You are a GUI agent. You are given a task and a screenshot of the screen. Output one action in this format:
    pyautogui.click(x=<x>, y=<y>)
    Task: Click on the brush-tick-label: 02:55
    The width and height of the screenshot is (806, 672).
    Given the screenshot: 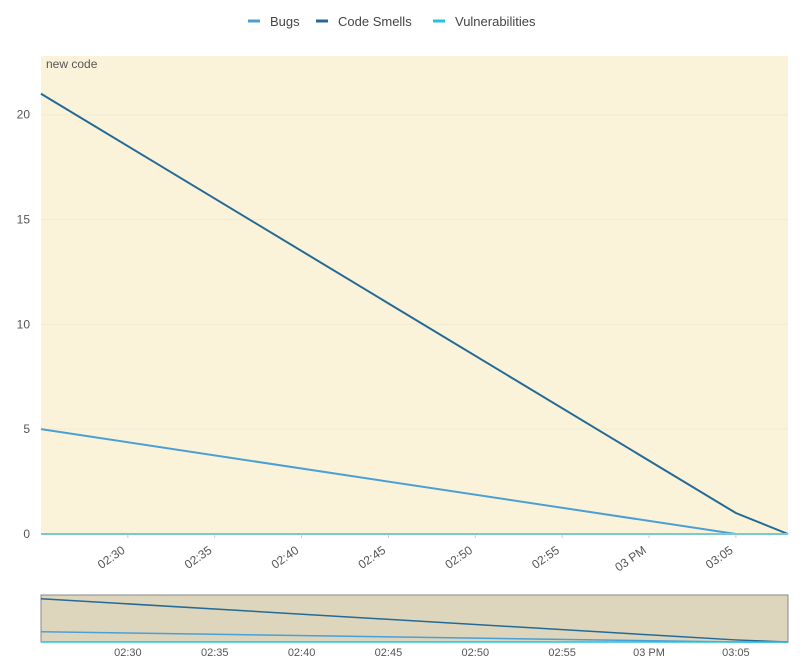 What is the action you would take?
    pyautogui.click(x=562, y=653)
    